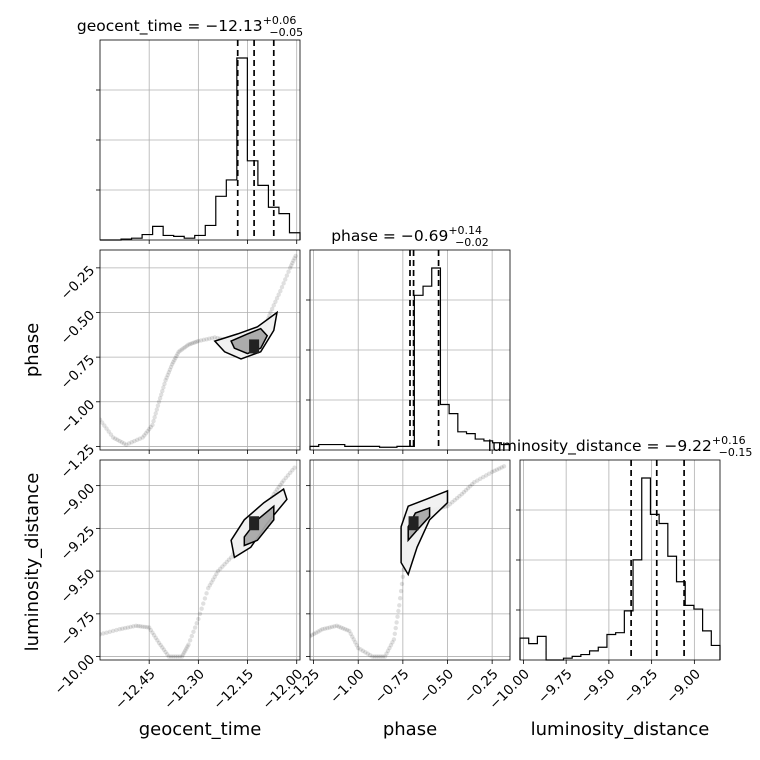 The width and height of the screenshot is (760, 760). I want to click on histogram-phase, so click(408, 351).